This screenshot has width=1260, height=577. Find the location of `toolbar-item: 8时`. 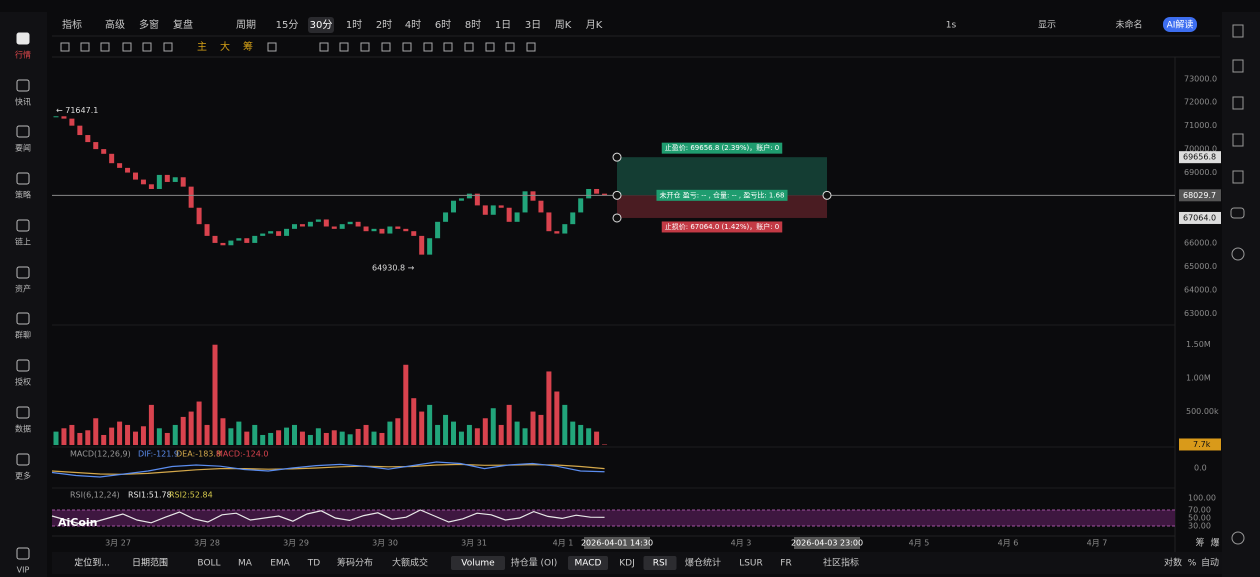

toolbar-item: 8时 is located at coordinates (473, 25).